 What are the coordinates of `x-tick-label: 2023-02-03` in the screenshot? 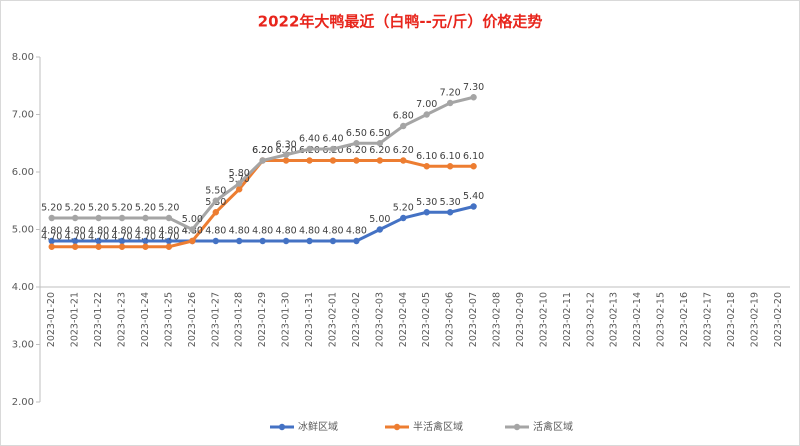 It's located at (379, 319).